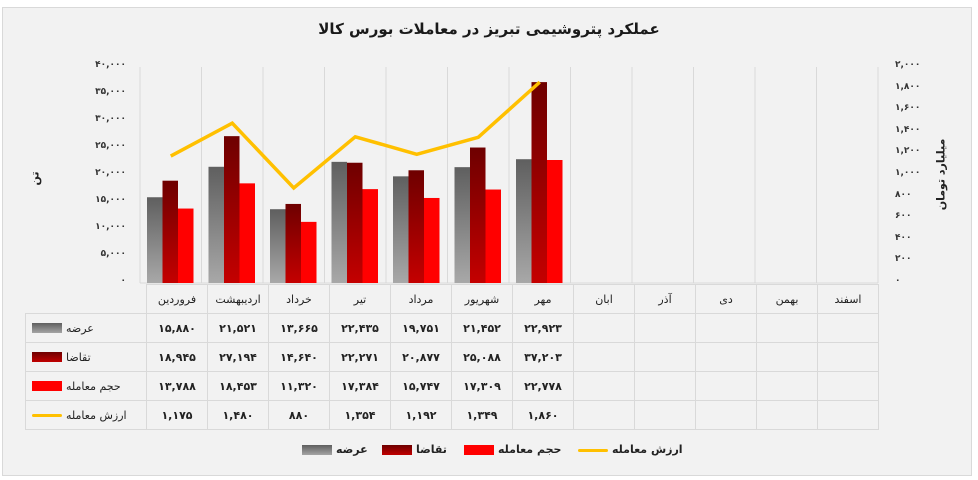  Describe the element at coordinates (482, 299) in the screenshot. I see `table-month-header: شهریور` at that location.